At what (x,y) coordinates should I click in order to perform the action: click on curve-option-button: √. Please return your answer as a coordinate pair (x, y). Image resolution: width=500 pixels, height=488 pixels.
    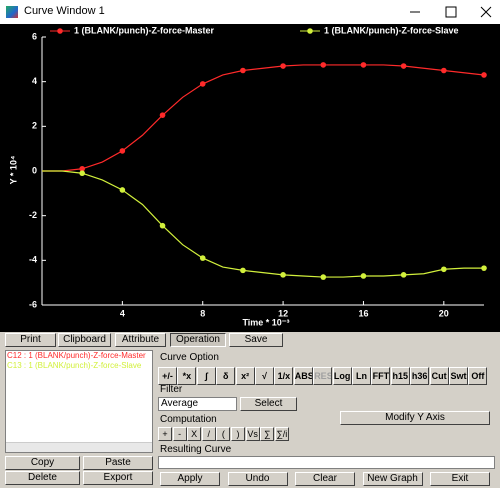
    Looking at the image, I should click on (264, 376).